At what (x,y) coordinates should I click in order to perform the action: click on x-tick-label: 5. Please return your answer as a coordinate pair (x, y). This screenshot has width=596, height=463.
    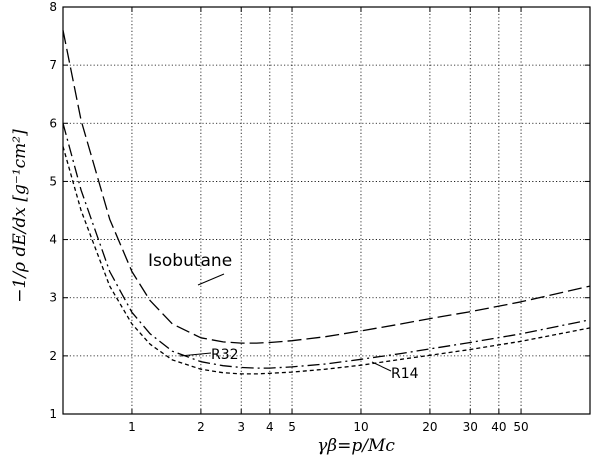
    Looking at the image, I should click on (292, 427).